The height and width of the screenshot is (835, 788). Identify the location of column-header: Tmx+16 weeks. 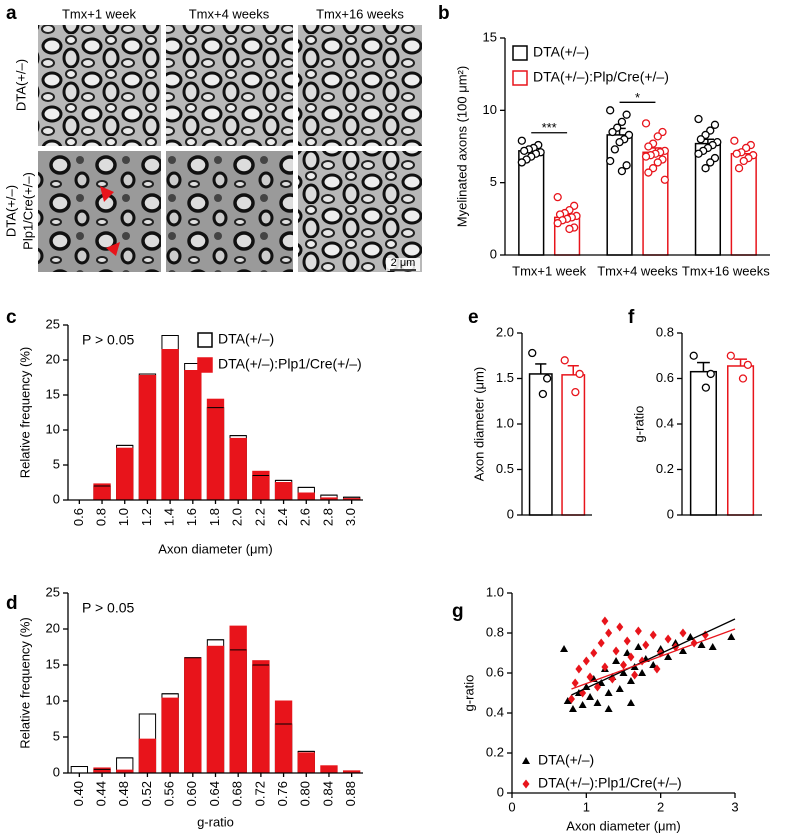
(360, 13).